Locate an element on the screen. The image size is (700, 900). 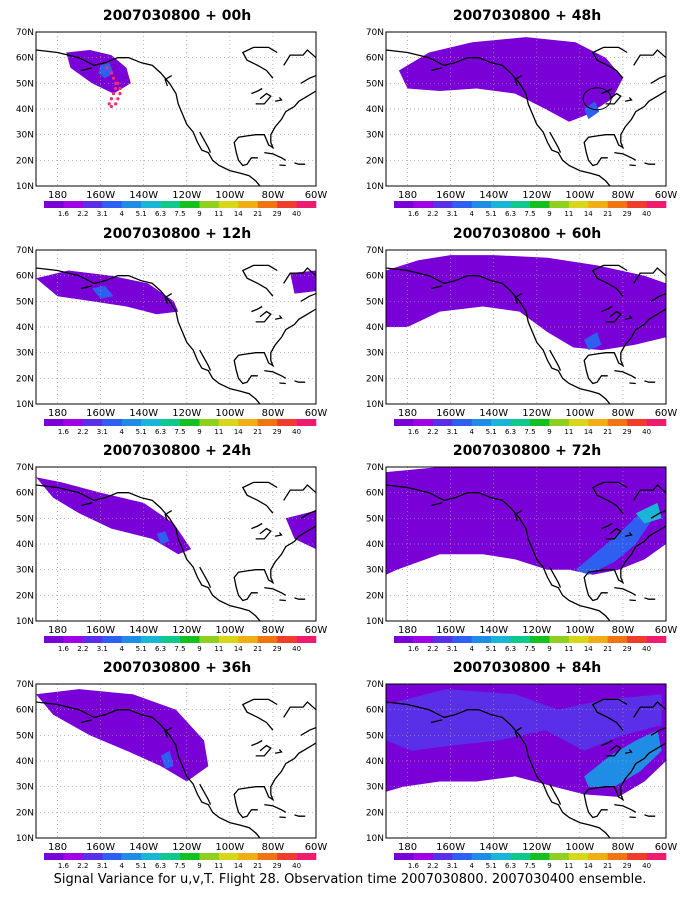
colorbar-label: 21 is located at coordinates (607, 649).